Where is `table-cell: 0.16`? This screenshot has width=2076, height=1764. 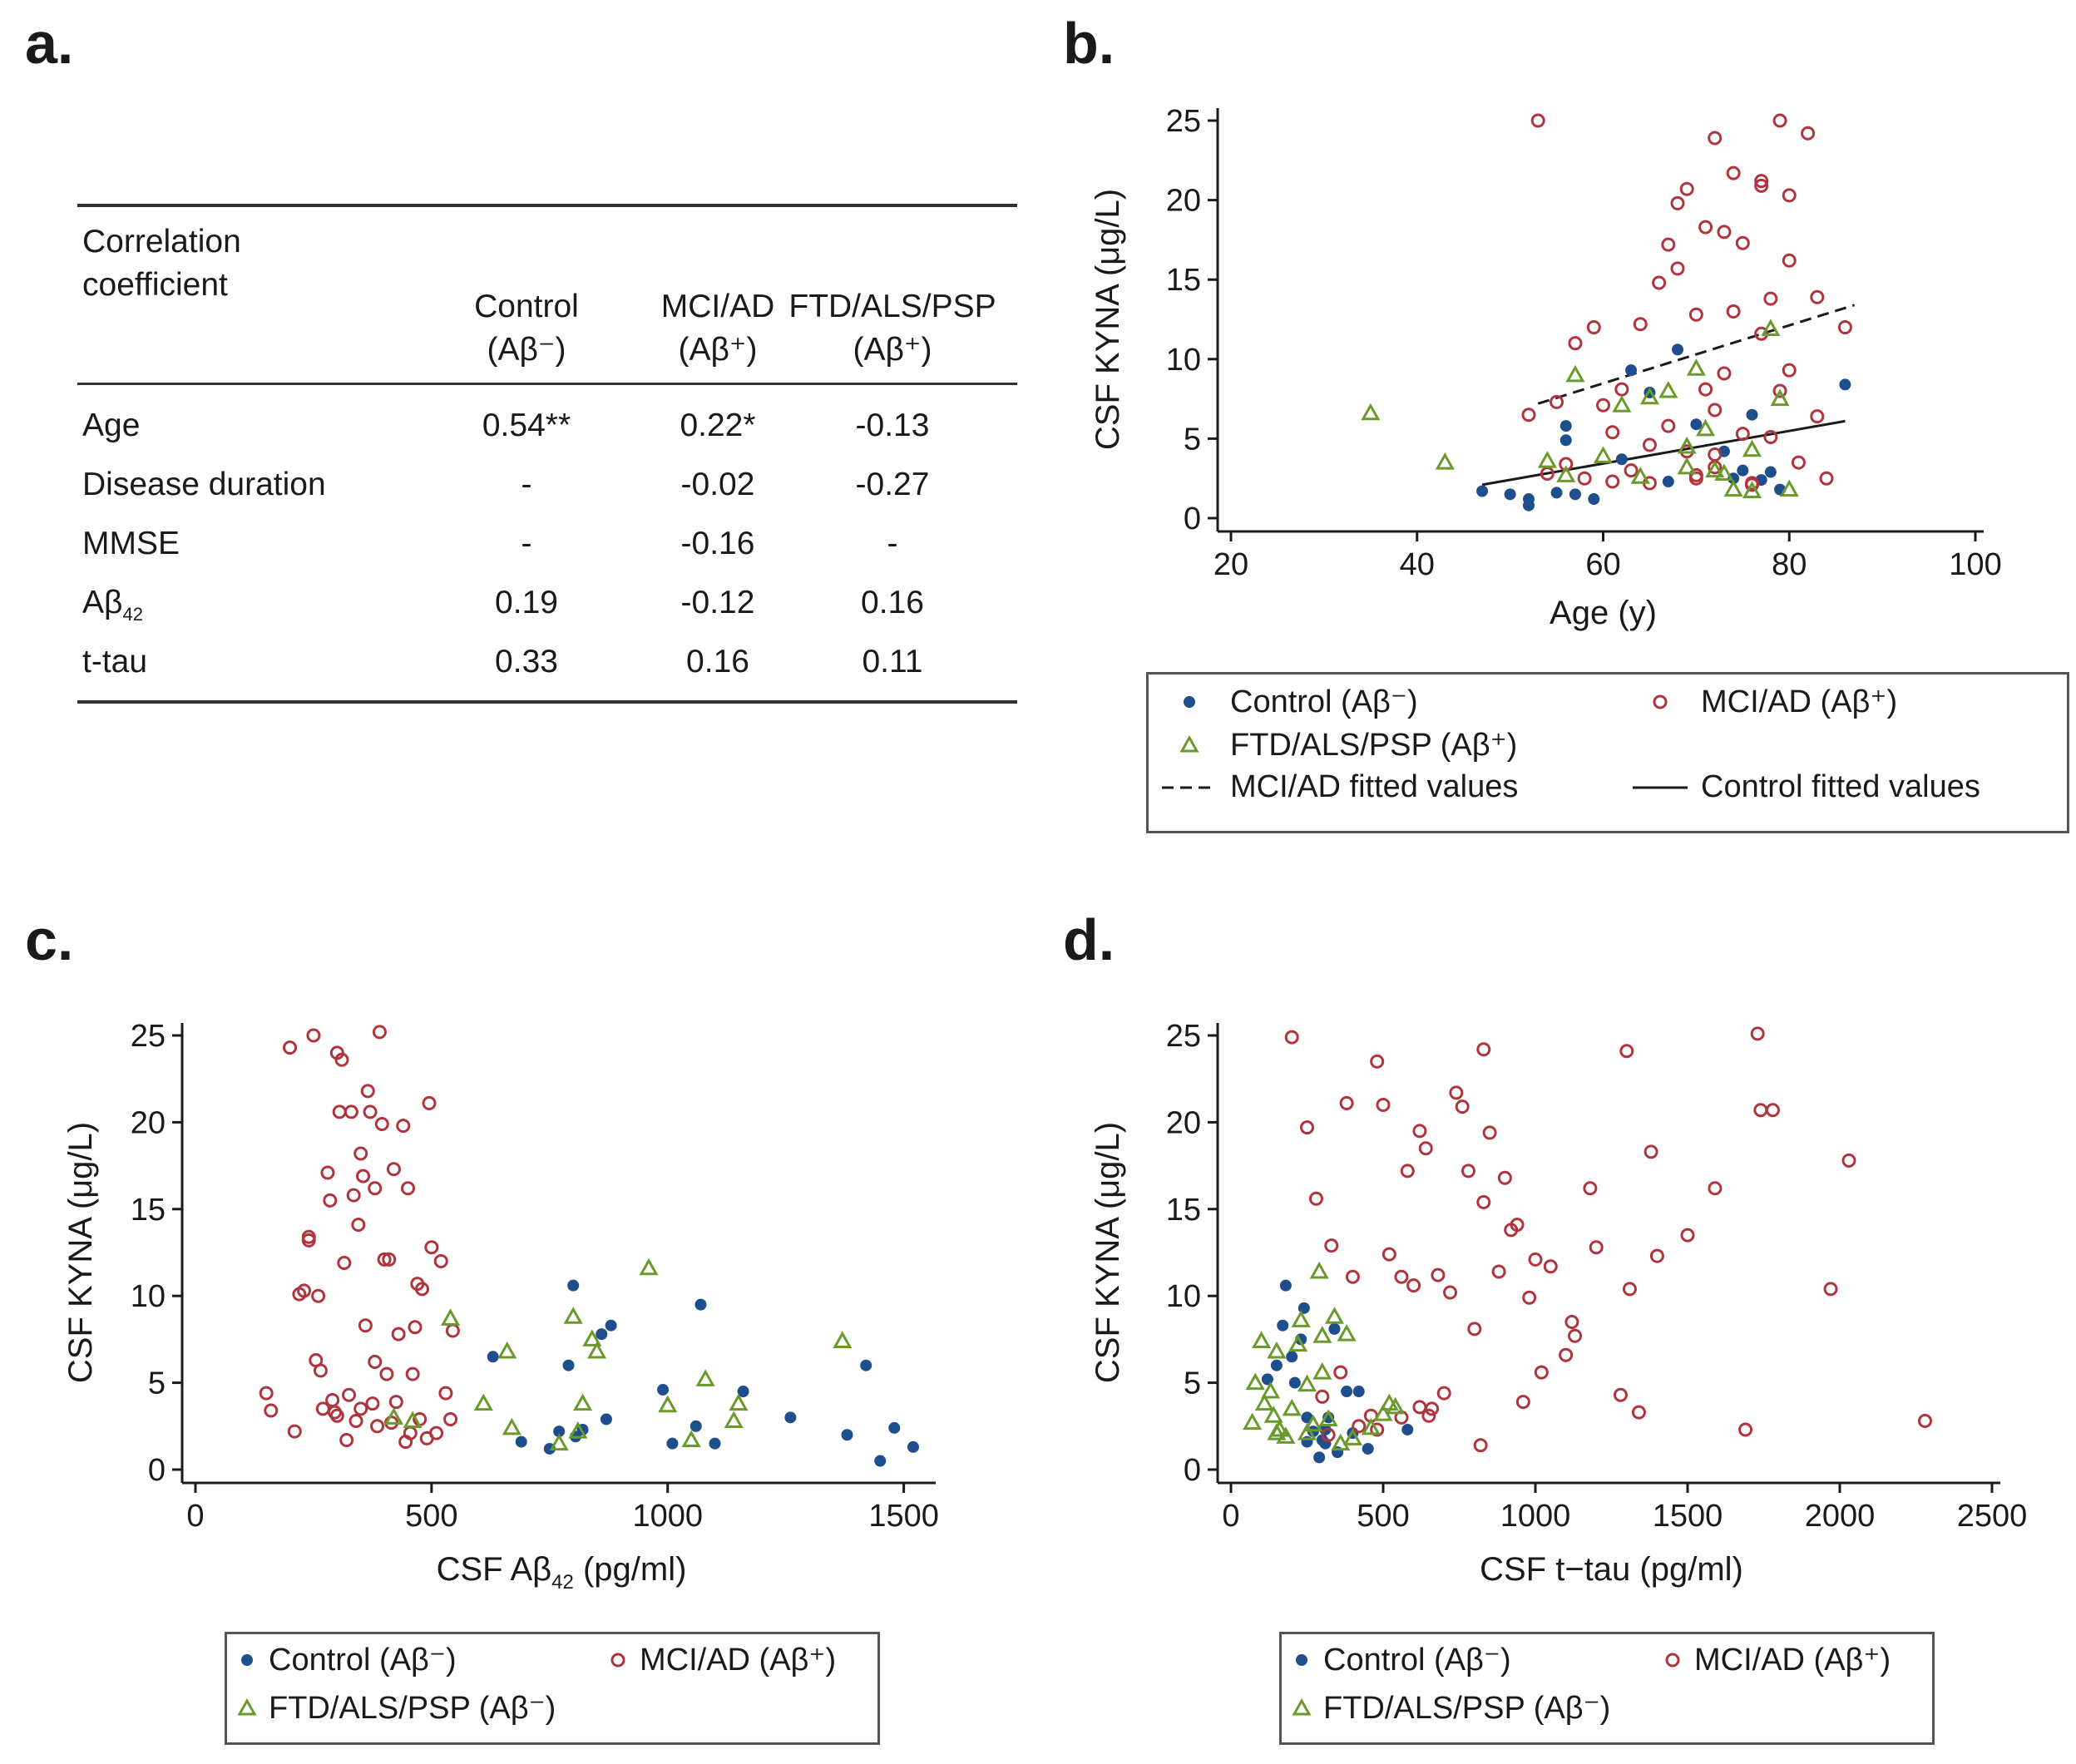
table-cell: 0.16 is located at coordinates (893, 602).